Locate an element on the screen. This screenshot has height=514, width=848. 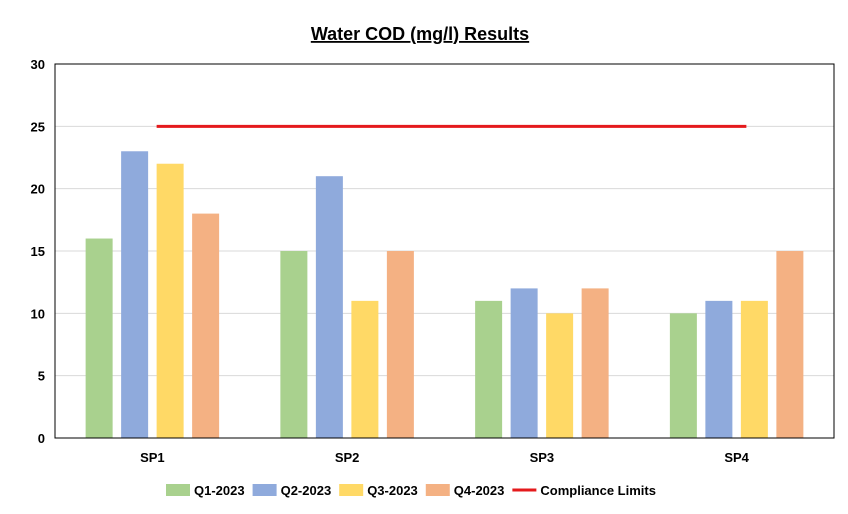
legend-label: Q3-2023 is located at coordinates (392, 490).